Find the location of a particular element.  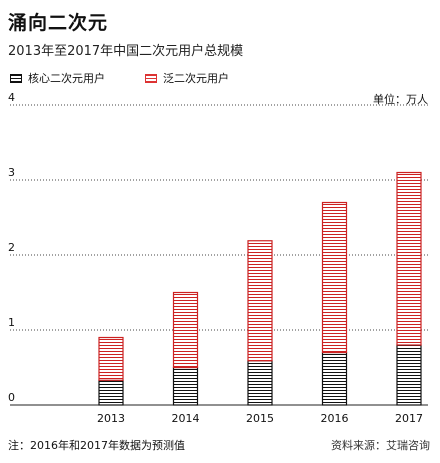

legend: 核心二次元用户 泛二次元用户 is located at coordinates (119, 78).